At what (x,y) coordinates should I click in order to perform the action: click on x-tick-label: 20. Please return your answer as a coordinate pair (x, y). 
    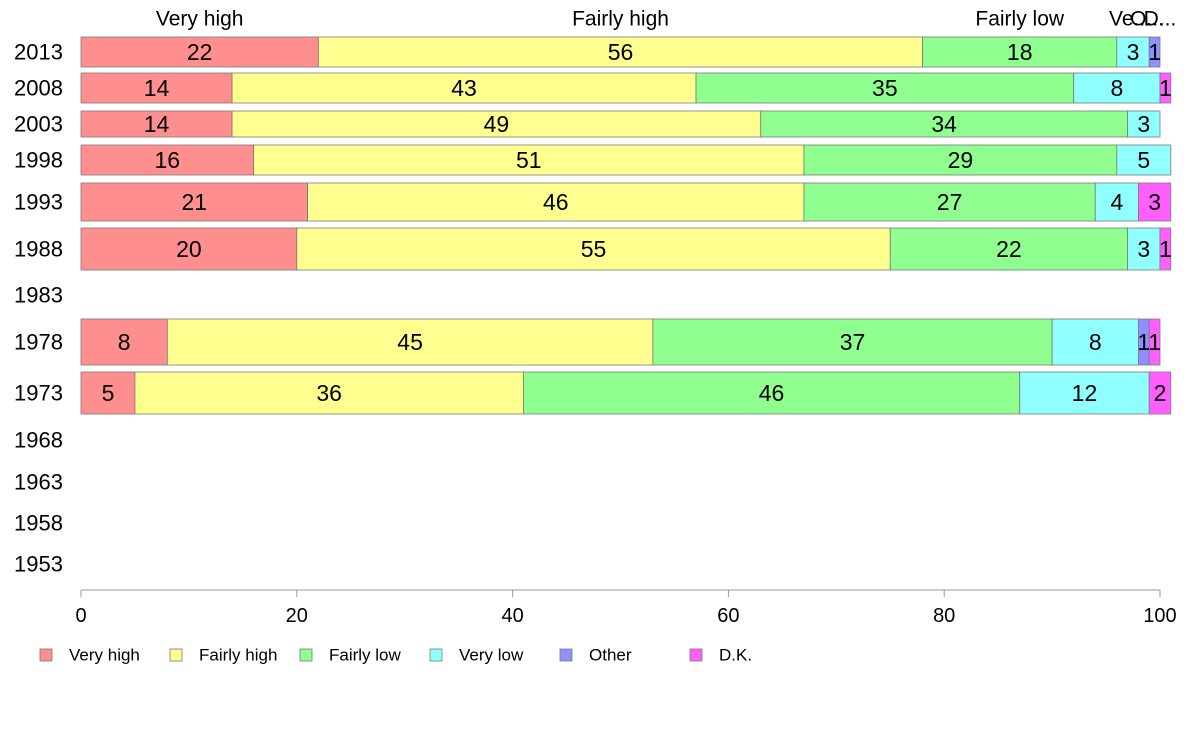
    Looking at the image, I should click on (297, 616).